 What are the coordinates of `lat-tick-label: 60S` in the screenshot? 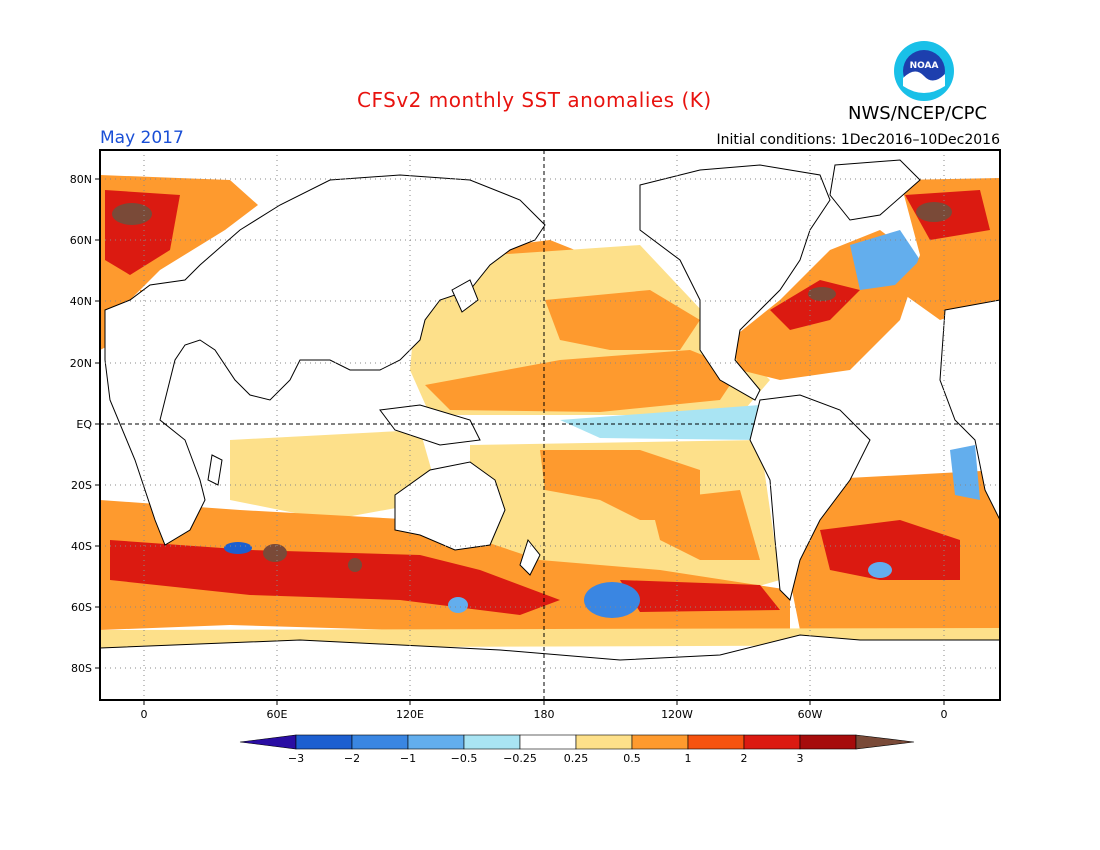 It's located at (81, 607).